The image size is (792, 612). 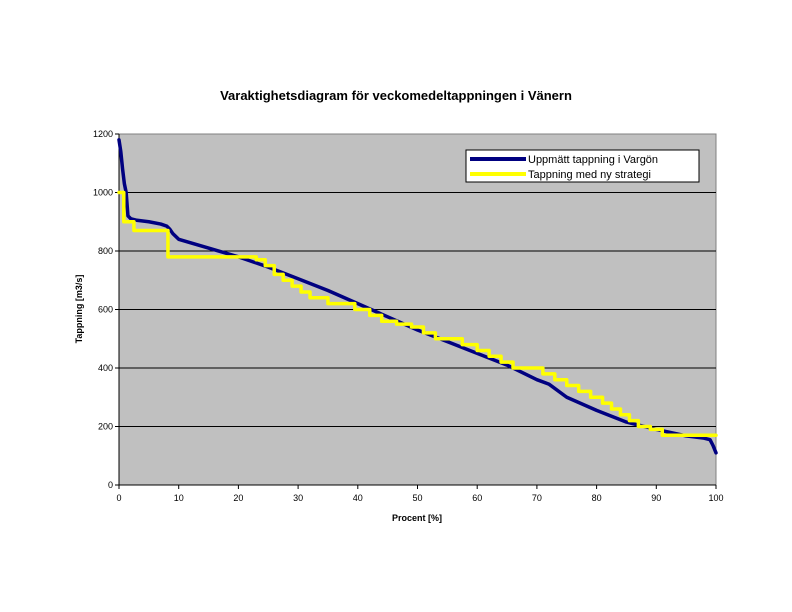 I want to click on y-axis-label: Tappning [m3/s], so click(x=79, y=309).